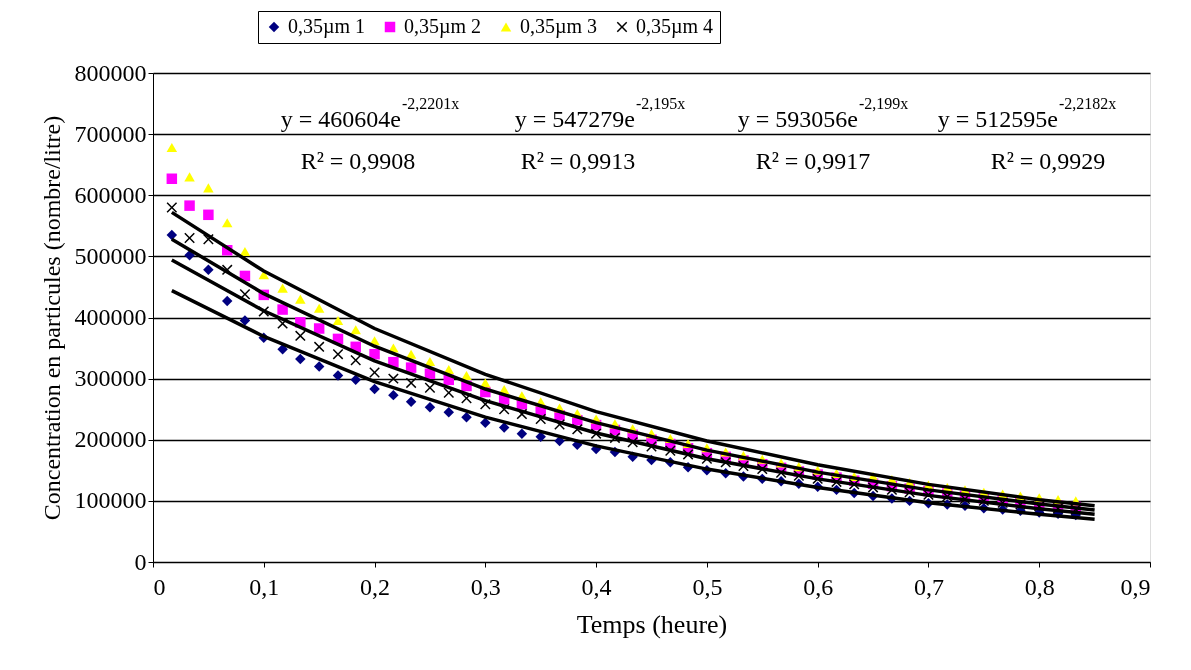 The image size is (1191, 670). Describe the element at coordinates (443, 26) in the screenshot. I see `legend-label: 0,35µm 2` at that location.